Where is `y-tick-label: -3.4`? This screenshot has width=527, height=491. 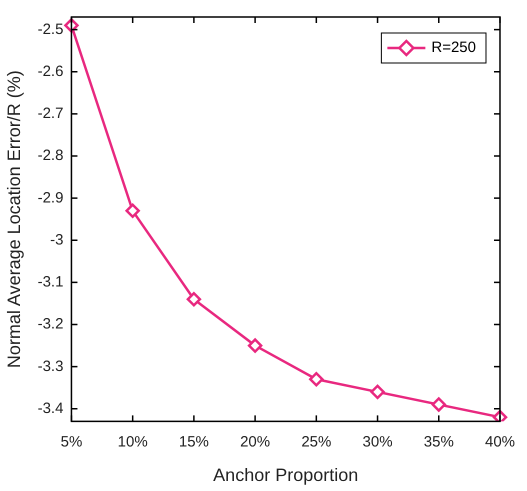
y-tick-label: -3.4 is located at coordinates (51, 408).